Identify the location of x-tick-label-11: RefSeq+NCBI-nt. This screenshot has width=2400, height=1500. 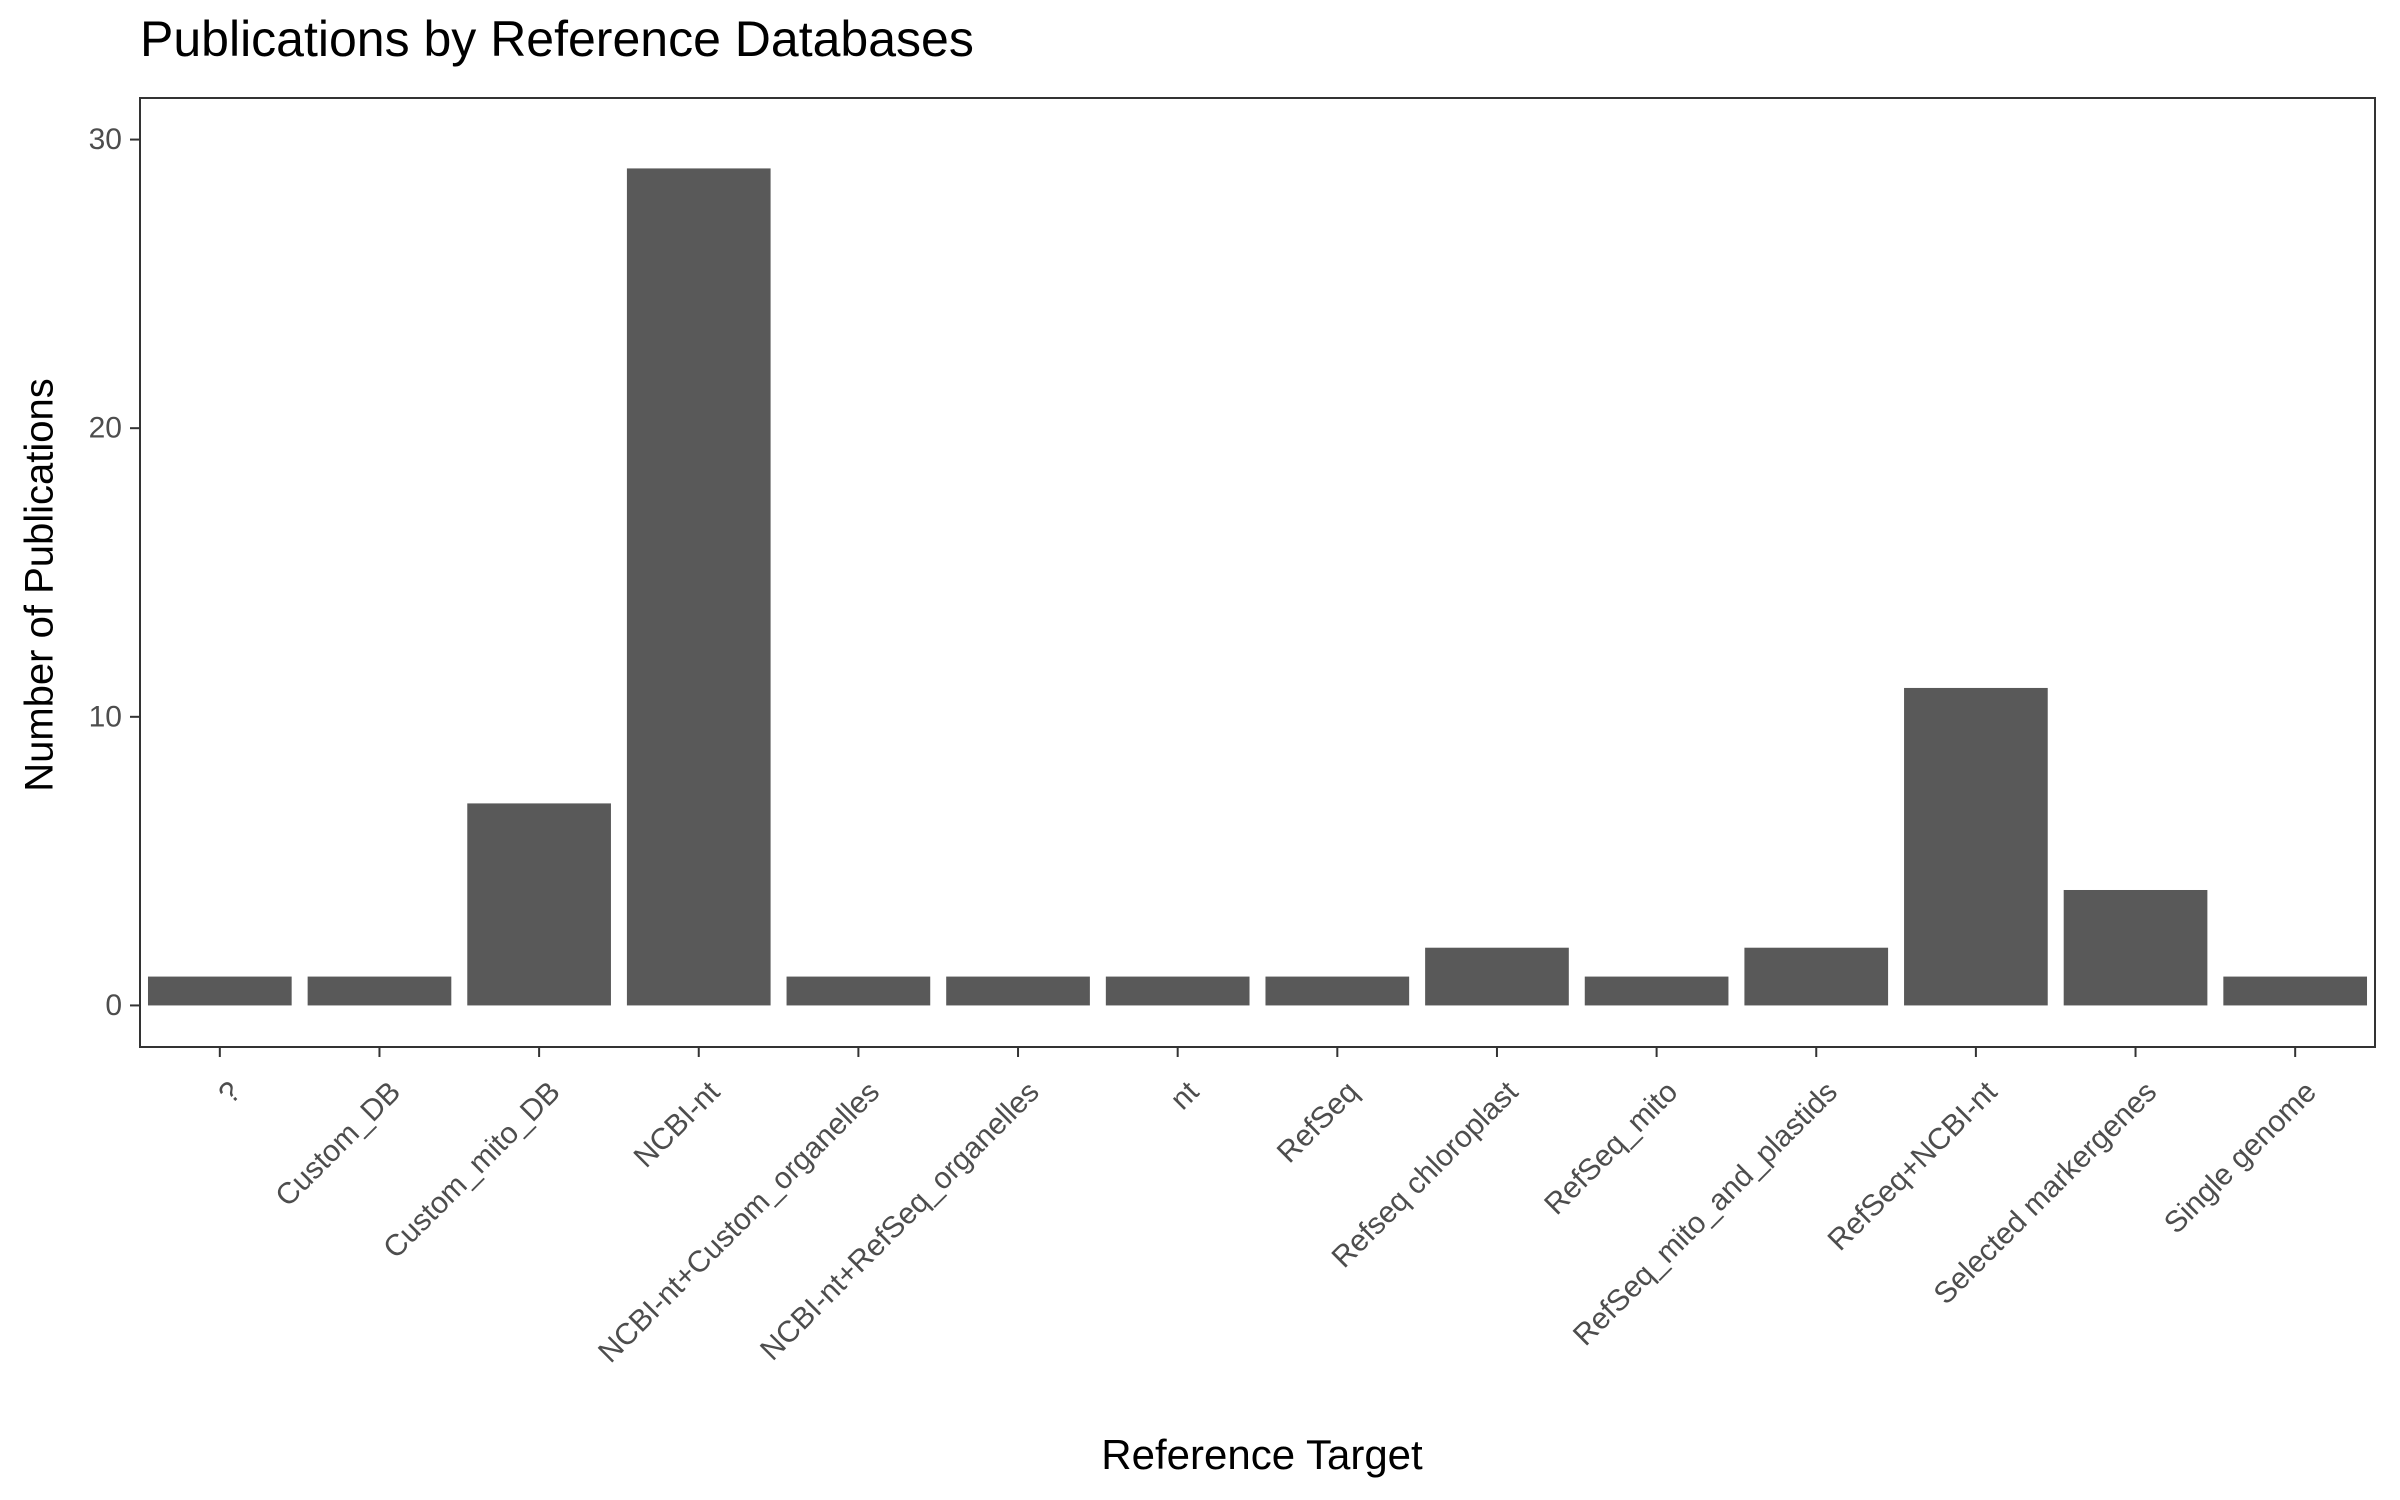
(1913, 1166).